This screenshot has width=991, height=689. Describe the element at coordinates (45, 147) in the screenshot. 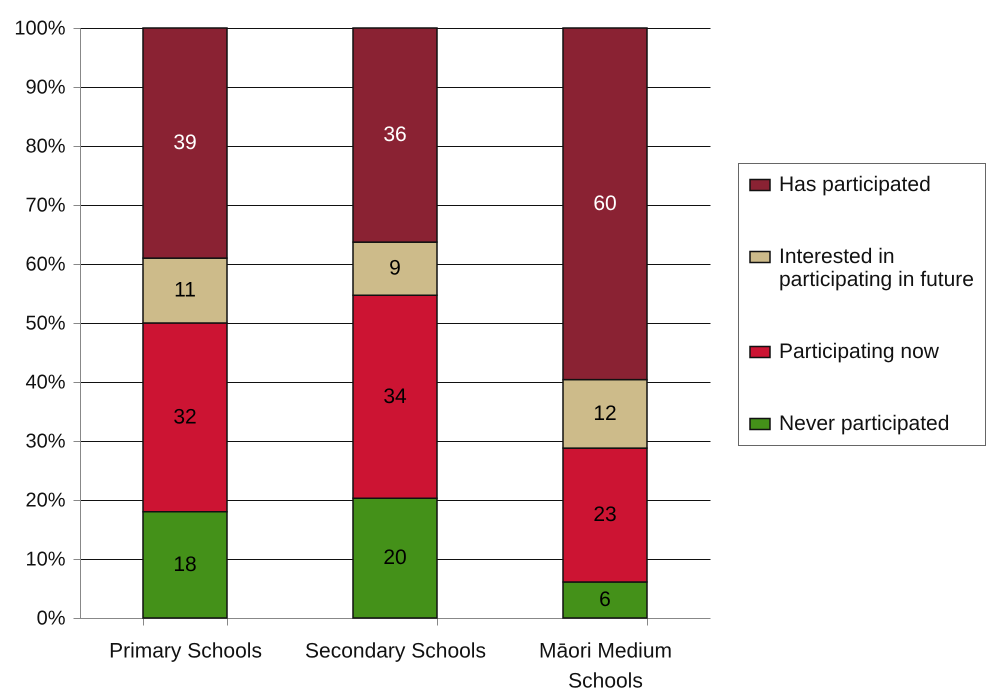

I see `y-tick-label: 80%` at that location.